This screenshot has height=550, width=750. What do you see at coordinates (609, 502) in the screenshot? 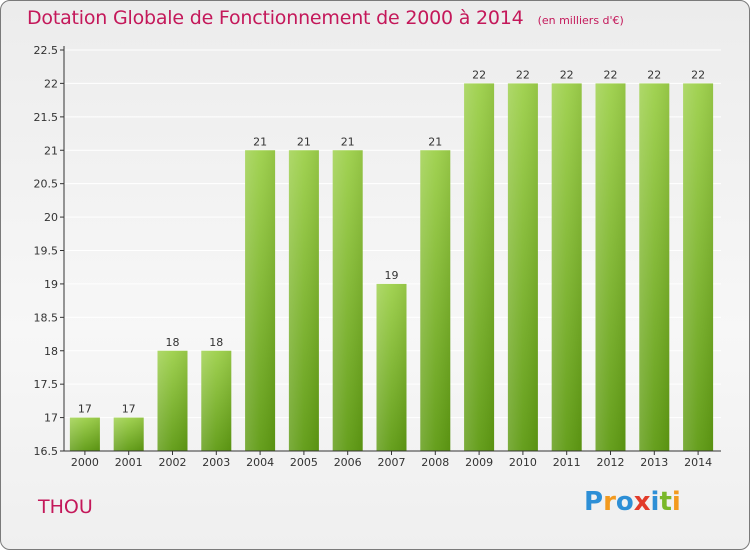
I see `logo-letter: r` at bounding box center [609, 502].